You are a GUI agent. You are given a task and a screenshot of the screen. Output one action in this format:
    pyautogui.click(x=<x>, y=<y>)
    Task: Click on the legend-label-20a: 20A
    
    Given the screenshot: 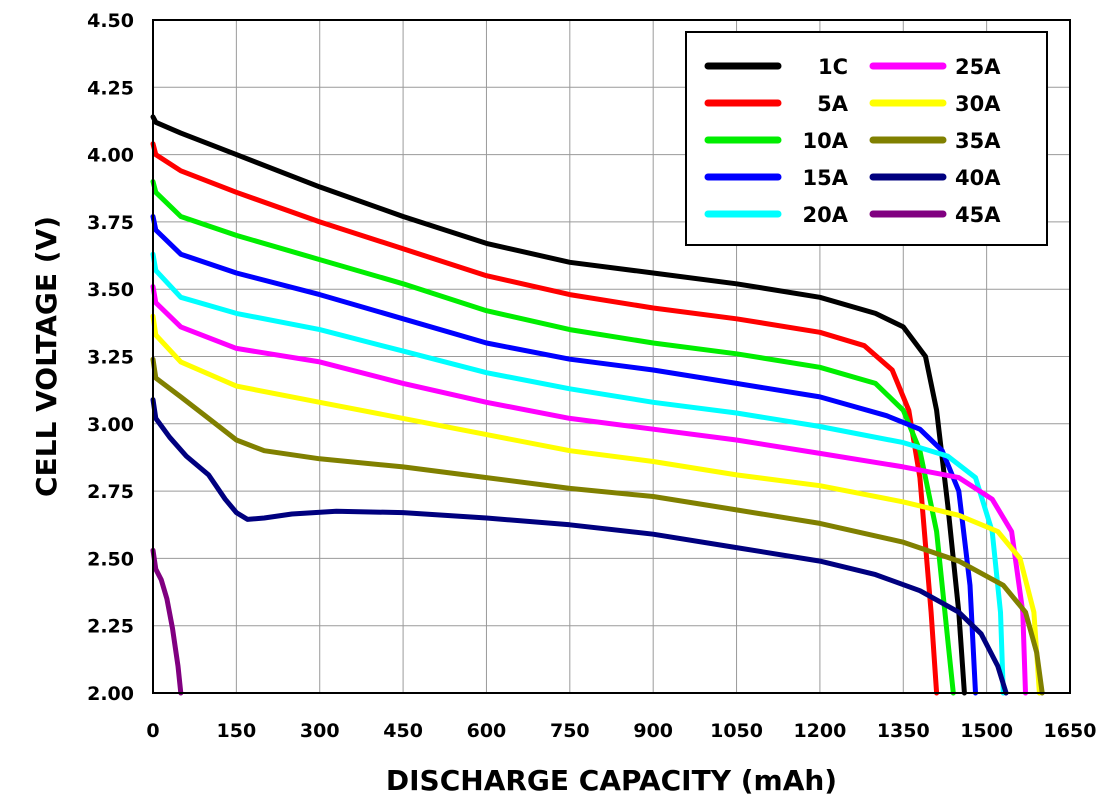 What is the action you would take?
    pyautogui.click(x=826, y=215)
    